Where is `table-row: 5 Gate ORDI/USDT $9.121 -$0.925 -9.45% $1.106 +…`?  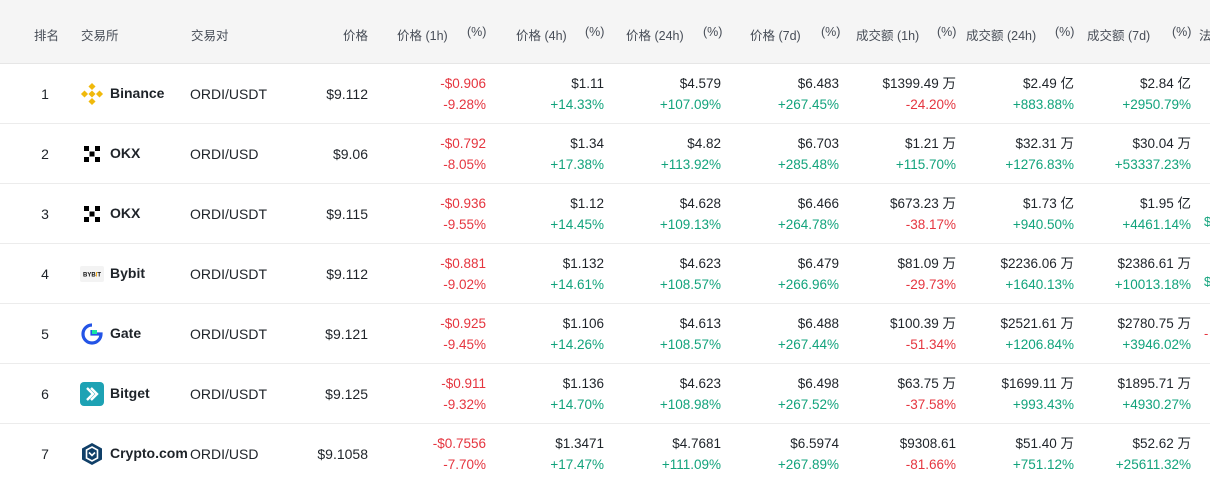
table-row: 5 Gate ORDI/USDT $9.121 -$0.925 -9.45% $1.106 +… is located at coordinates (605, 334).